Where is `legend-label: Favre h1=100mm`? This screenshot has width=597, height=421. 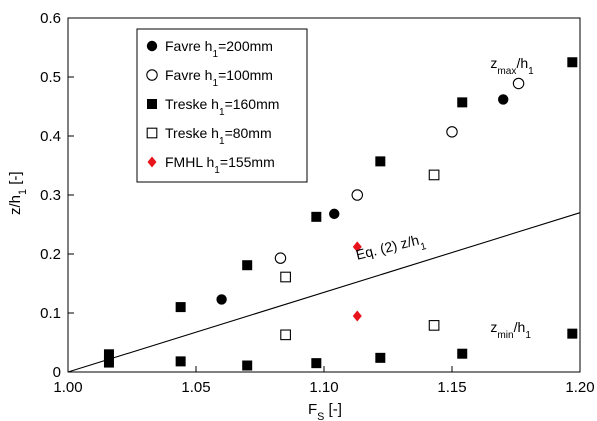
legend-label: Favre h1=100mm is located at coordinates (219, 78).